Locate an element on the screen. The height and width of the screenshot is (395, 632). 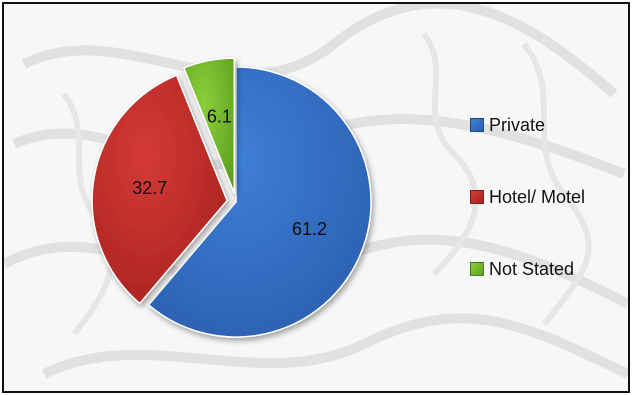
legend-item-not-stated: Not Stated is located at coordinates (545, 269).